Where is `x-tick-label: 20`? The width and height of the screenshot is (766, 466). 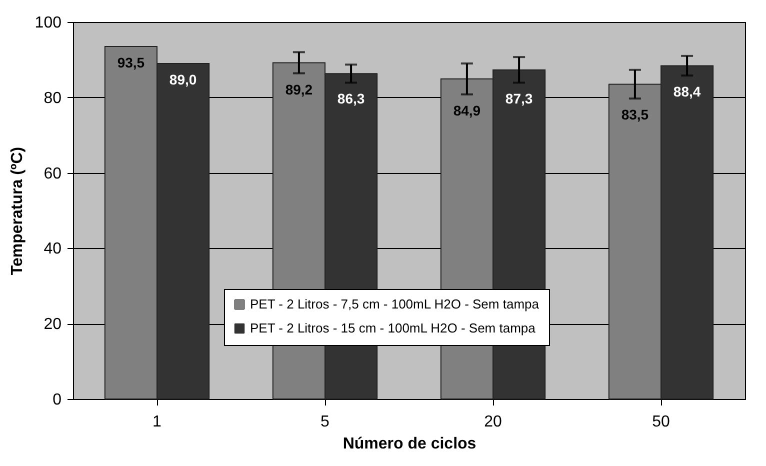 x-tick-label: 20 is located at coordinates (493, 422).